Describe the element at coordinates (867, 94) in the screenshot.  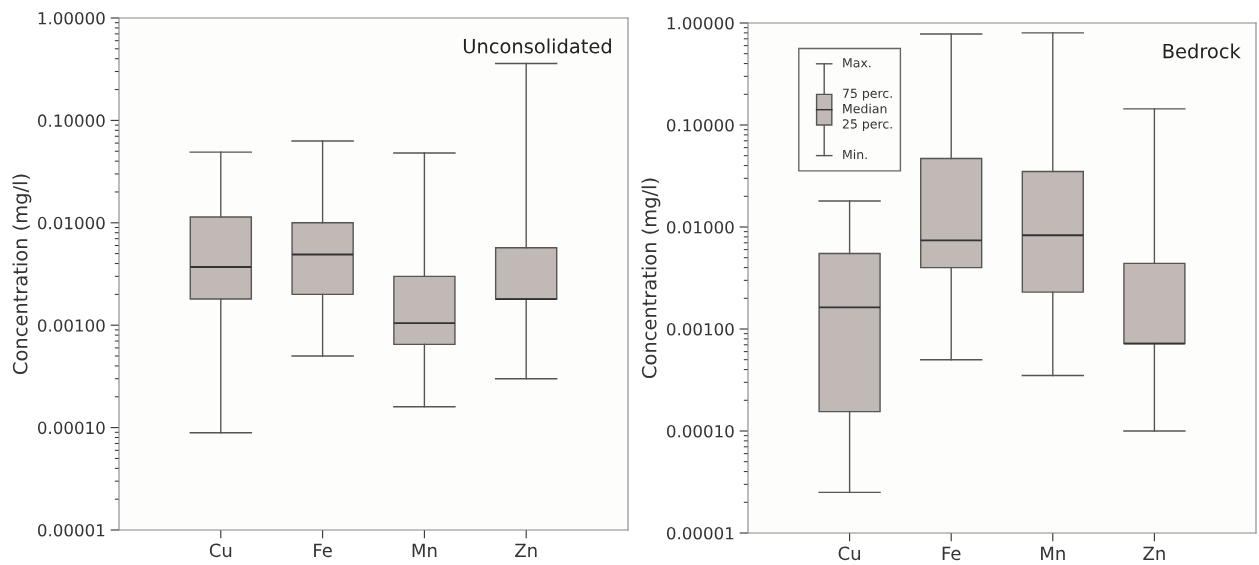
I see `annotation: 75 perc.` at that location.